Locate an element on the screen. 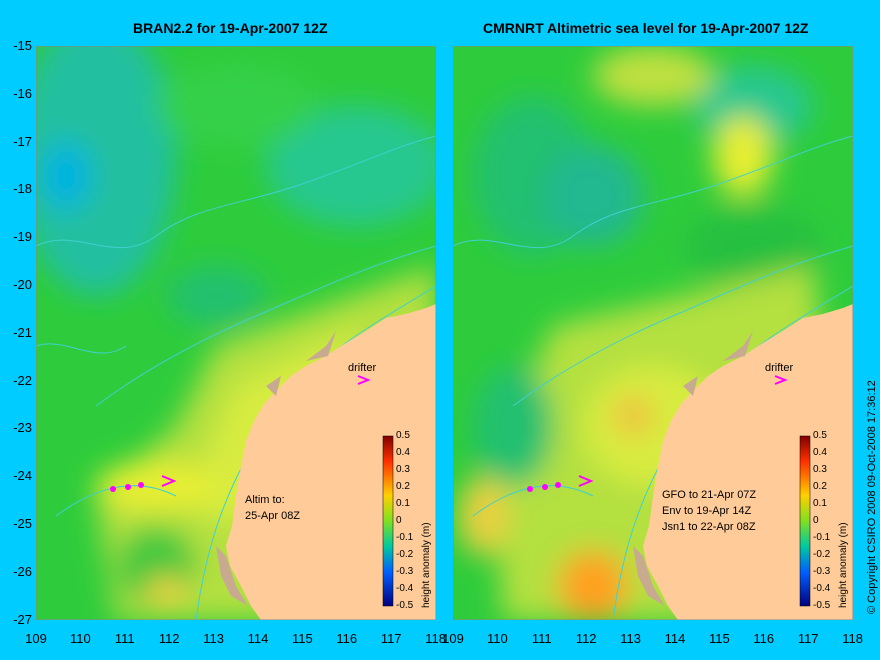 The height and width of the screenshot is (660, 880). left-drifter-label: drifter is located at coordinates (362, 368).